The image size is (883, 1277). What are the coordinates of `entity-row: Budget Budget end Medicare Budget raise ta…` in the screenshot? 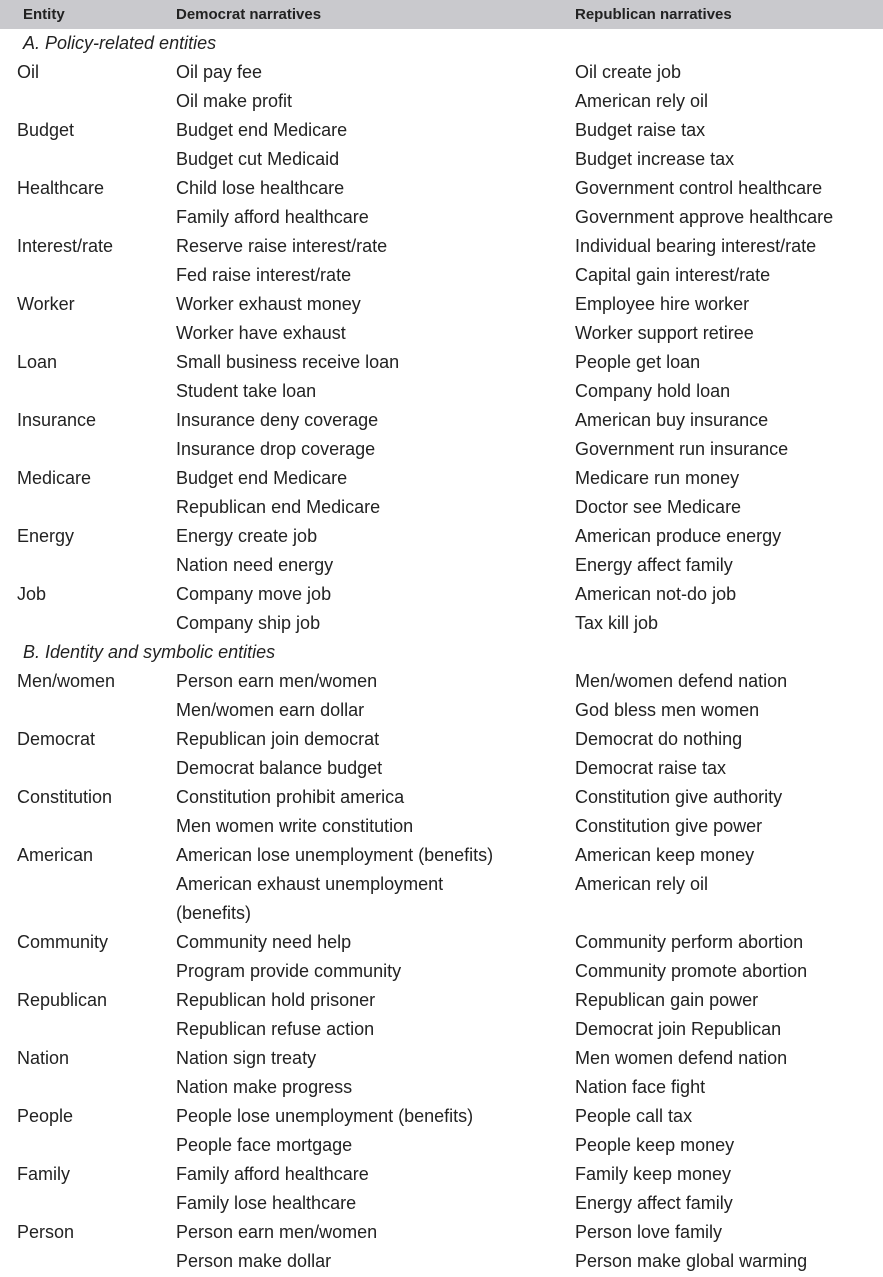 It's located at (441, 130).